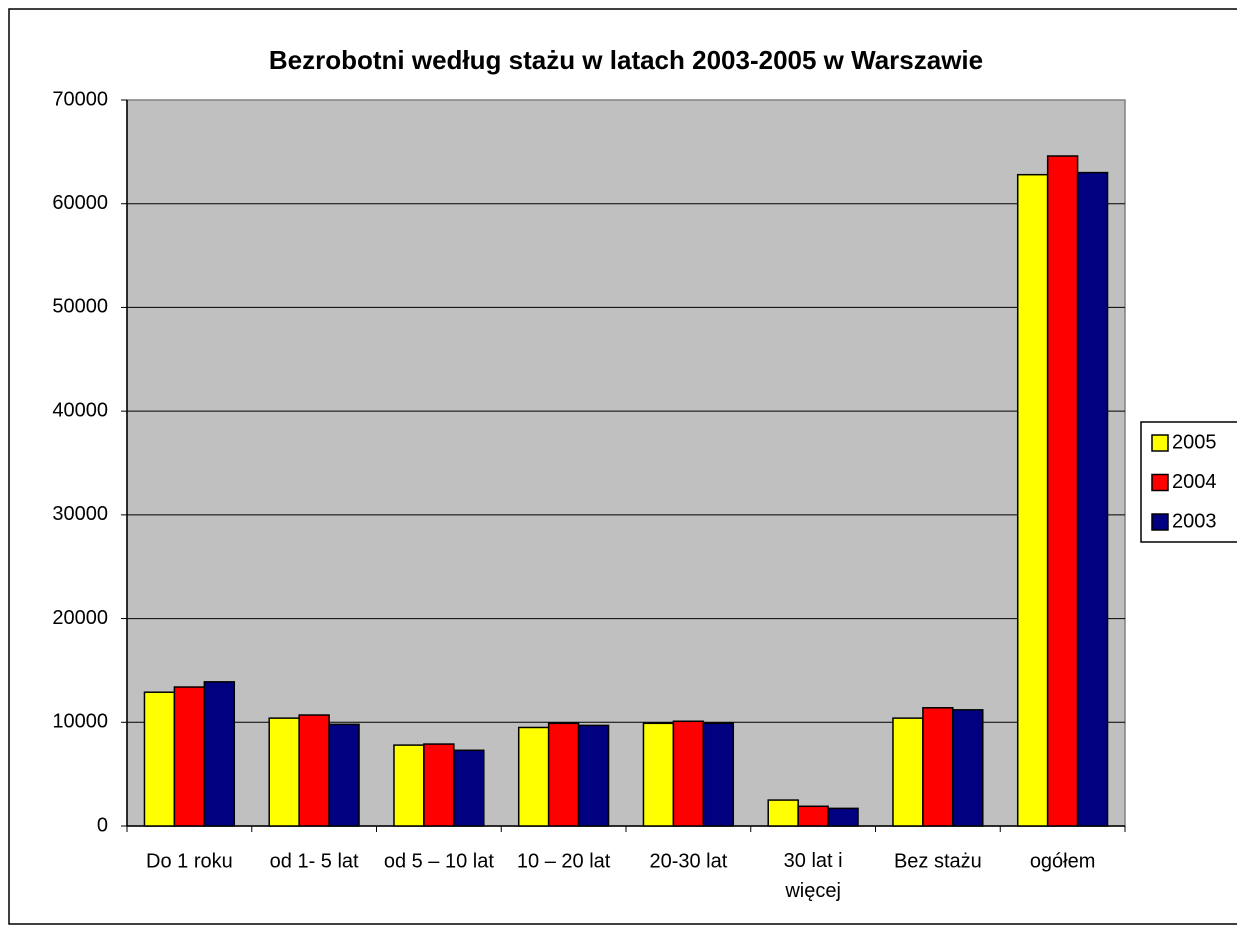 The height and width of the screenshot is (933, 1237). What do you see at coordinates (189, 861) in the screenshot?
I see `x-tick-label: Do 1 roku` at bounding box center [189, 861].